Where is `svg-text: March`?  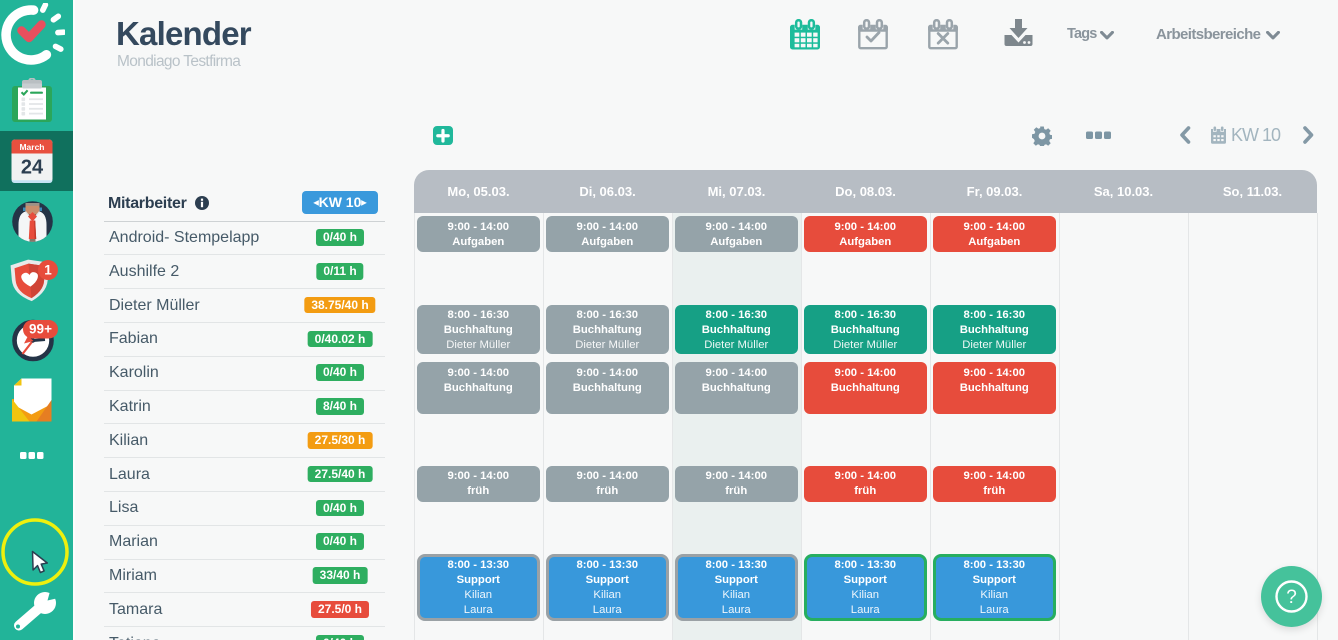
svg-text: March is located at coordinates (31, 147).